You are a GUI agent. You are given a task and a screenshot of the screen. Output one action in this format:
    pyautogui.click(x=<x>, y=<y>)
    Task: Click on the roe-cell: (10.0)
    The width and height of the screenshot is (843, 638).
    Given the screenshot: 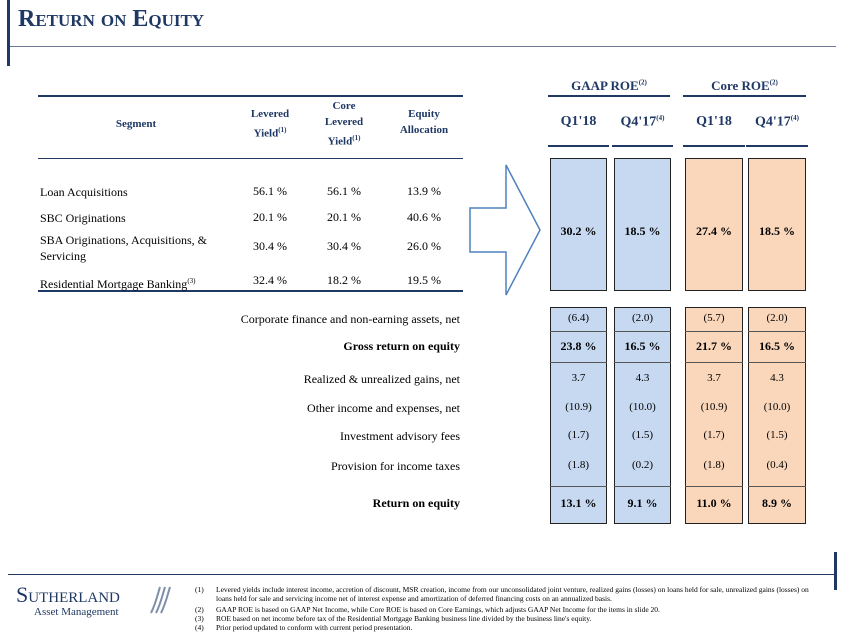 What is the action you would take?
    pyautogui.click(x=642, y=407)
    